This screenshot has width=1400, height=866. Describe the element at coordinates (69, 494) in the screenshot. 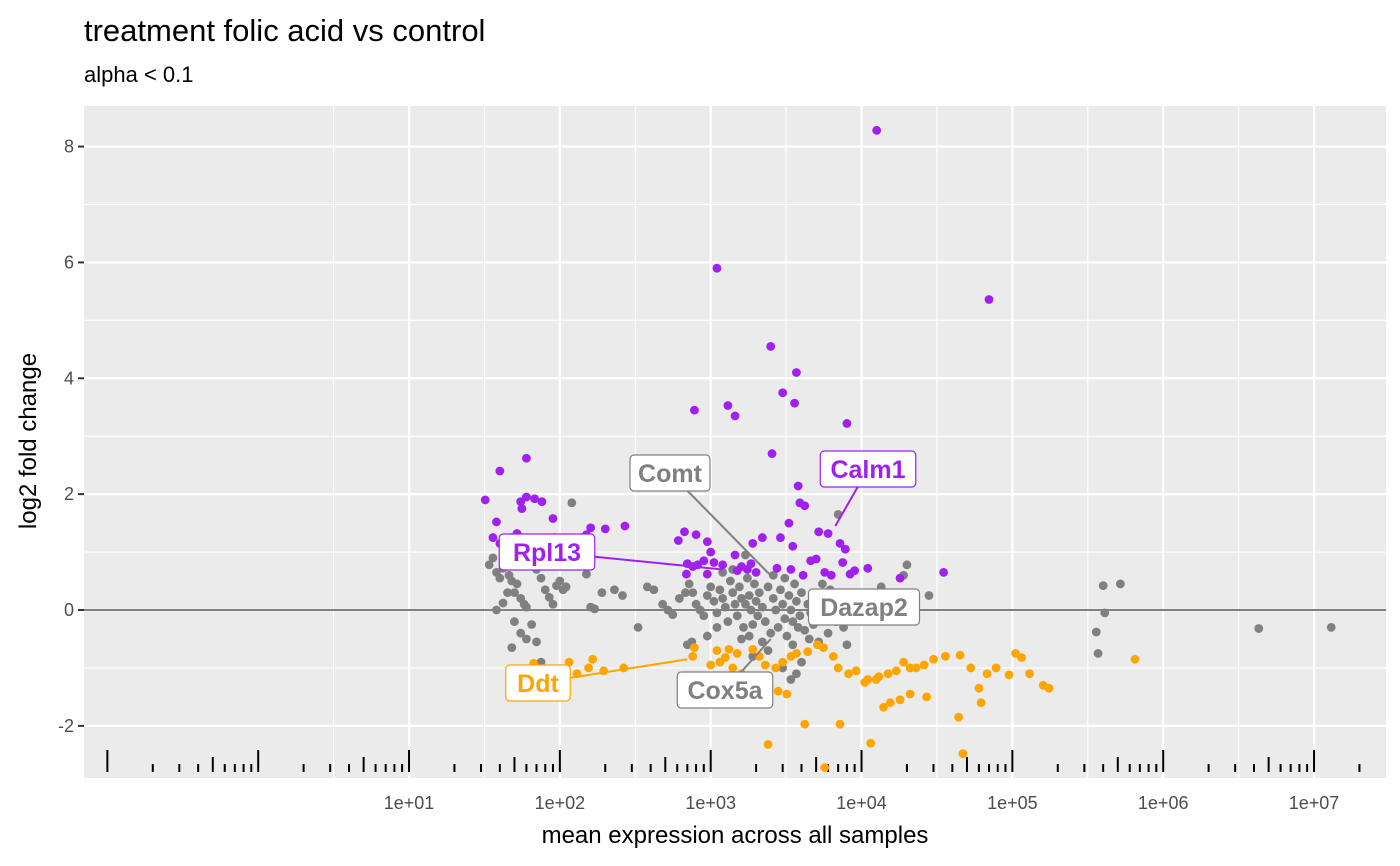

I see `y-tick-label: 2` at that location.